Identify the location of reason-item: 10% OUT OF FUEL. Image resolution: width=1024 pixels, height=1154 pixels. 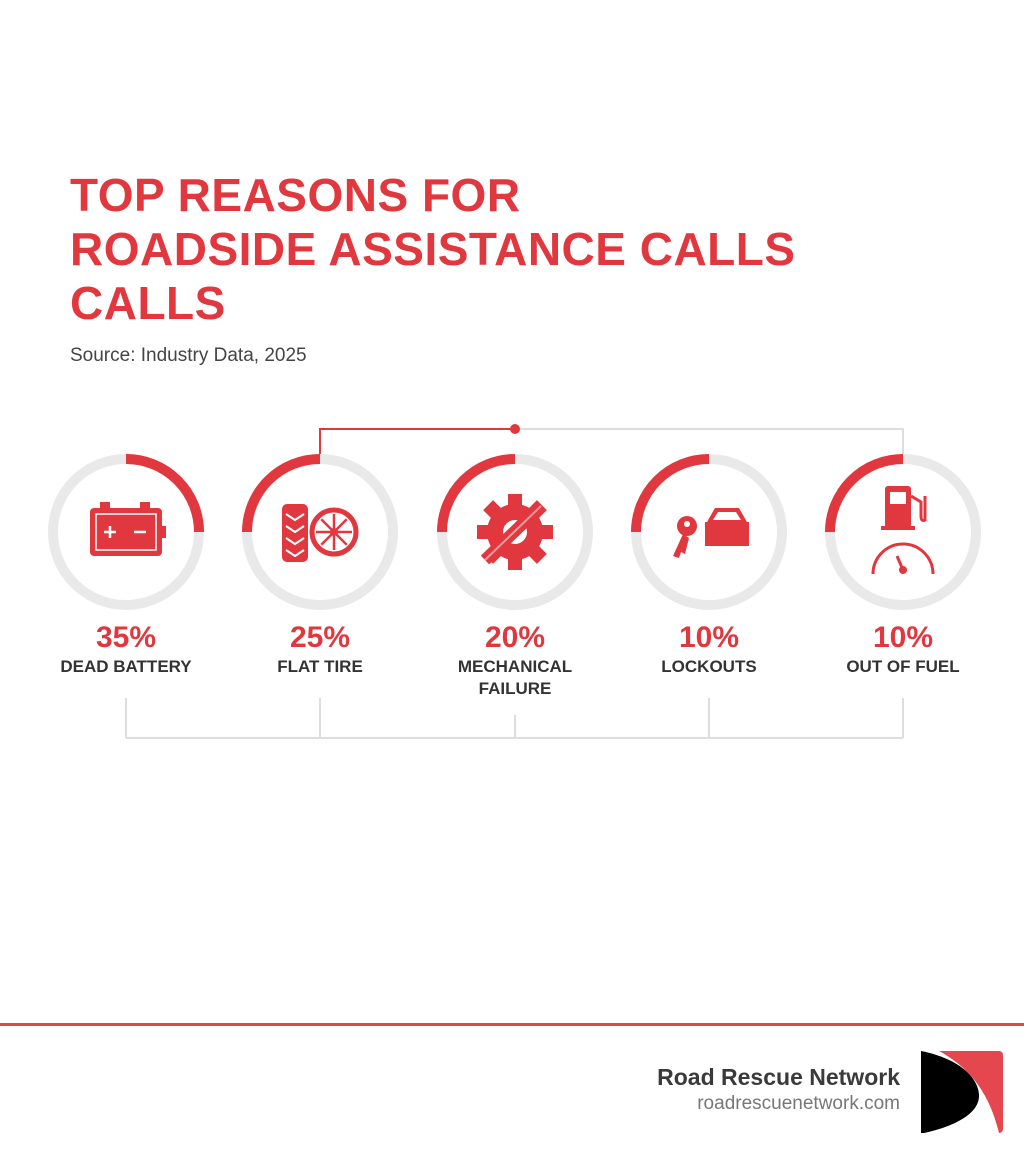
(903, 649).